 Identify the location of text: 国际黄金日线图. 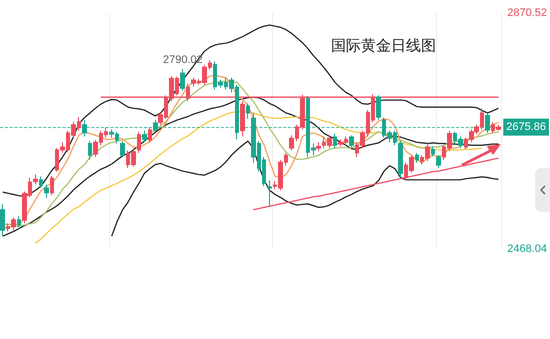
(383, 45).